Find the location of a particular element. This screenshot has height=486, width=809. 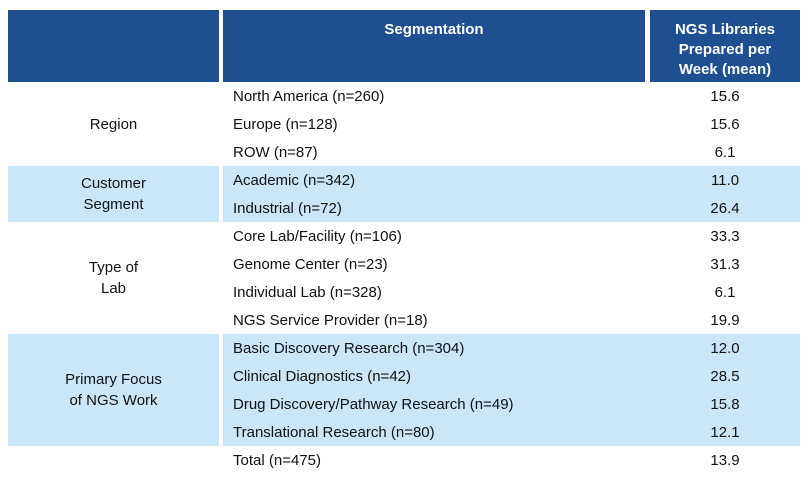

group-label-line: Customer is located at coordinates (113, 183).